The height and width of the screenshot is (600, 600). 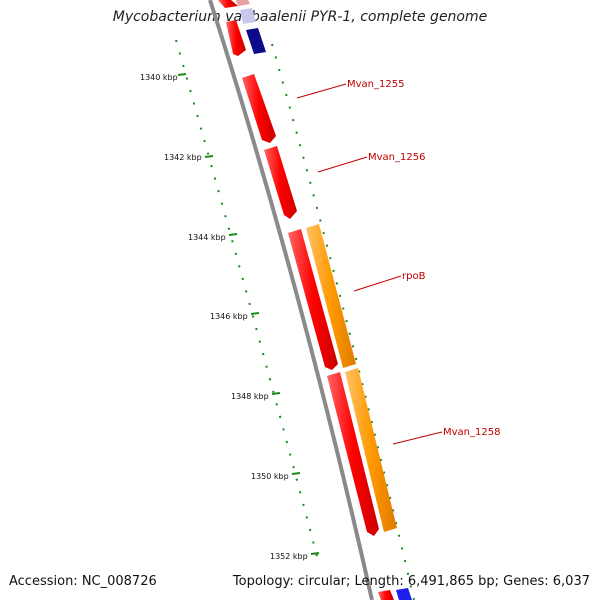 I want to click on accession-text: Accession: NC_008726, so click(x=83, y=581).